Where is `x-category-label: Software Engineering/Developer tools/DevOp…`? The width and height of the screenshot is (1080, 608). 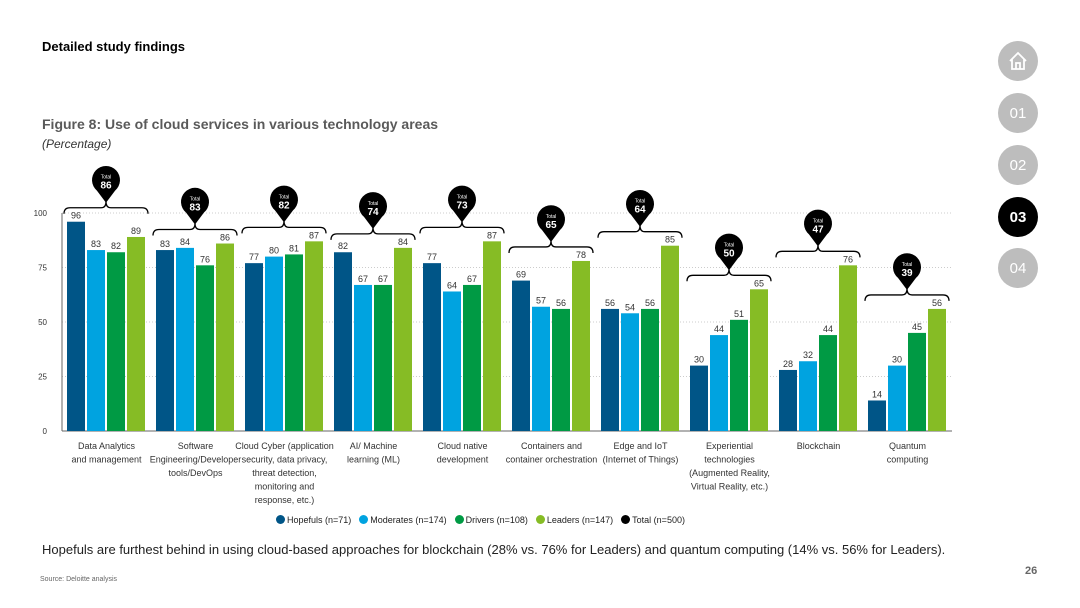 x-category-label: Software Engineering/Developer tools/DevOp… is located at coordinates (196, 459).